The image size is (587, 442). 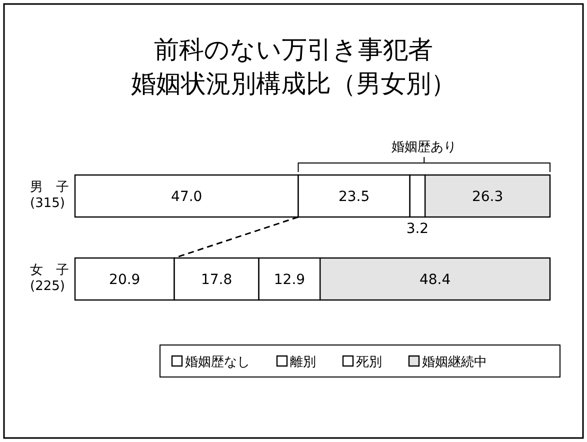 What do you see at coordinates (293, 49) in the screenshot?
I see `chart-title: 前科のない万引き事犯者` at bounding box center [293, 49].